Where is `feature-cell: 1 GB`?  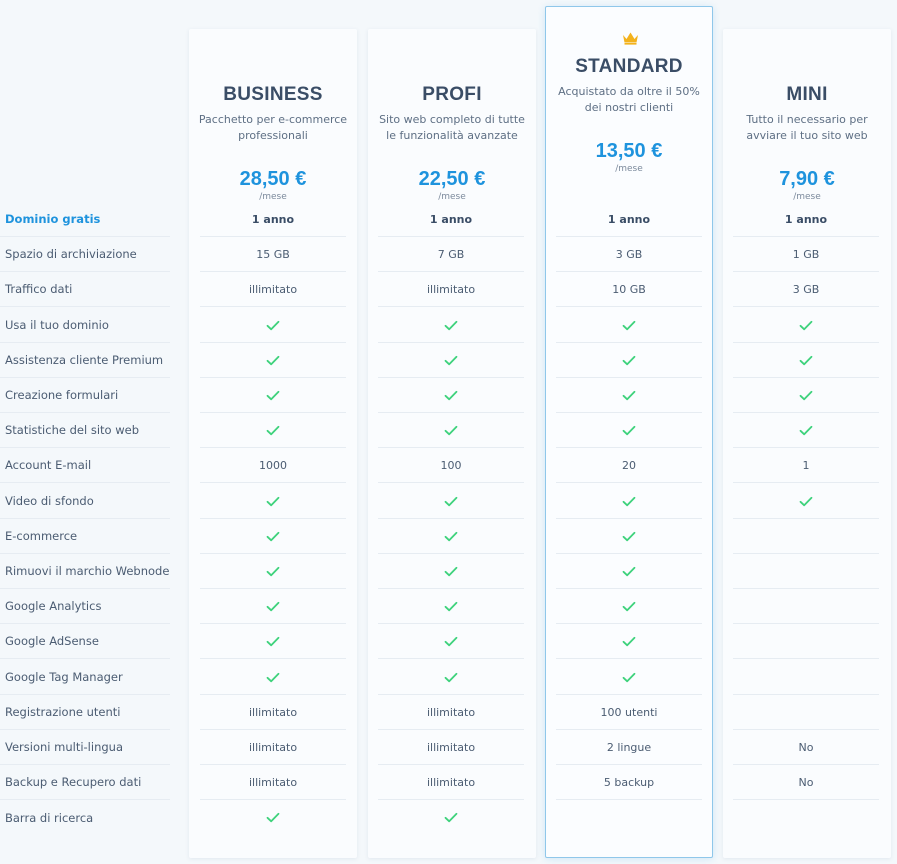 feature-cell: 1 GB is located at coordinates (806, 254).